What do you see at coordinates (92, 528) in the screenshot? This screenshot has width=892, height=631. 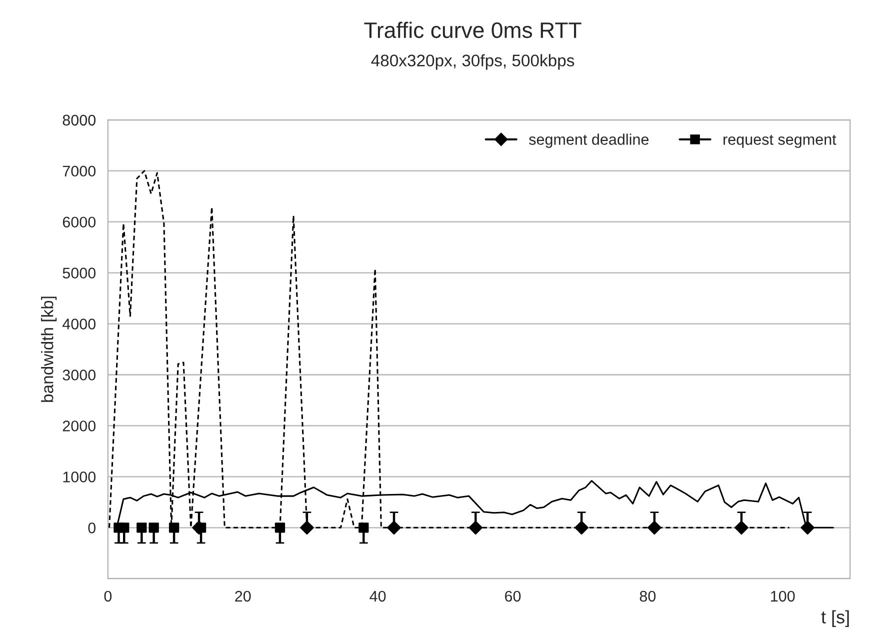 I see `y-tick-label: 0` at bounding box center [92, 528].